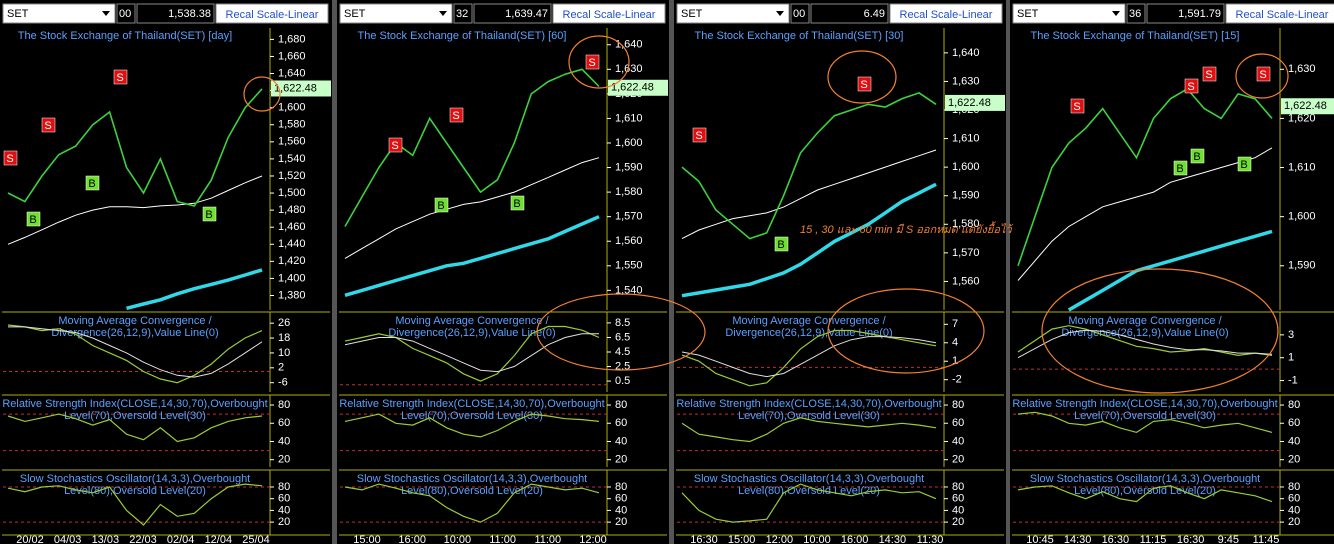 The height and width of the screenshot is (544, 1334). Describe the element at coordinates (817, 539) in the screenshot. I see `x-tick-label: 10:00` at that location.